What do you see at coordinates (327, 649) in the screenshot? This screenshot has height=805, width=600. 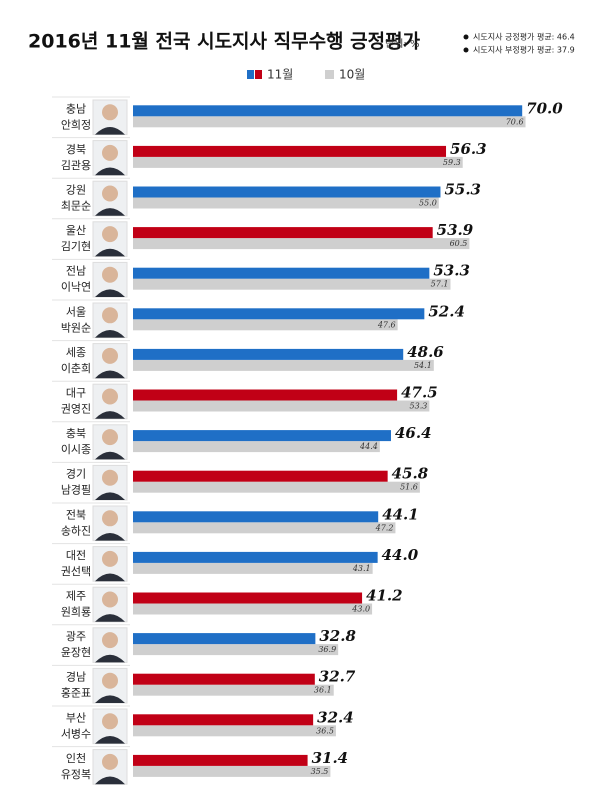 I see `value-label-previous: 36.9` at bounding box center [327, 649].